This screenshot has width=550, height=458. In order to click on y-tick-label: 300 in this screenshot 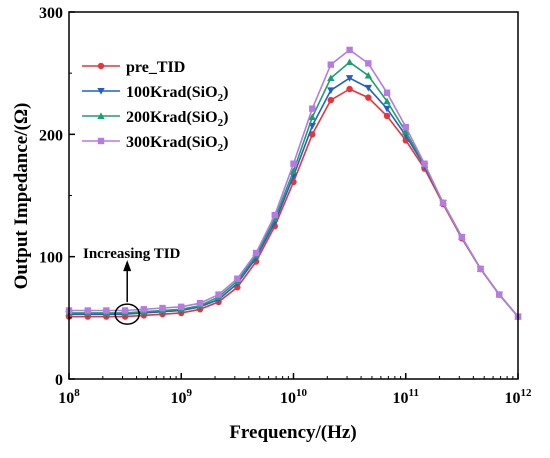, I will do `click(51, 13)`.